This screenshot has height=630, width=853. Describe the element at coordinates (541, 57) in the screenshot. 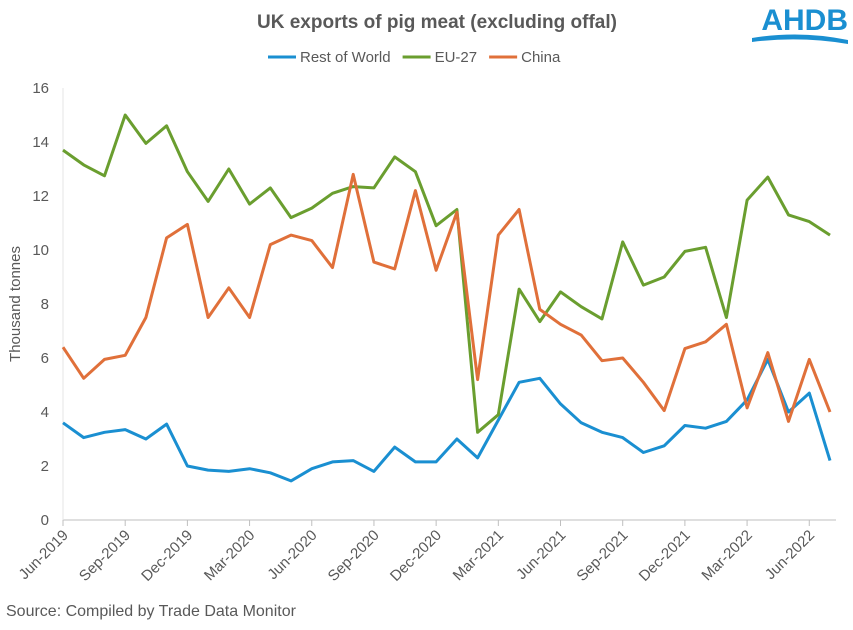

I see `legend-label: China` at that location.